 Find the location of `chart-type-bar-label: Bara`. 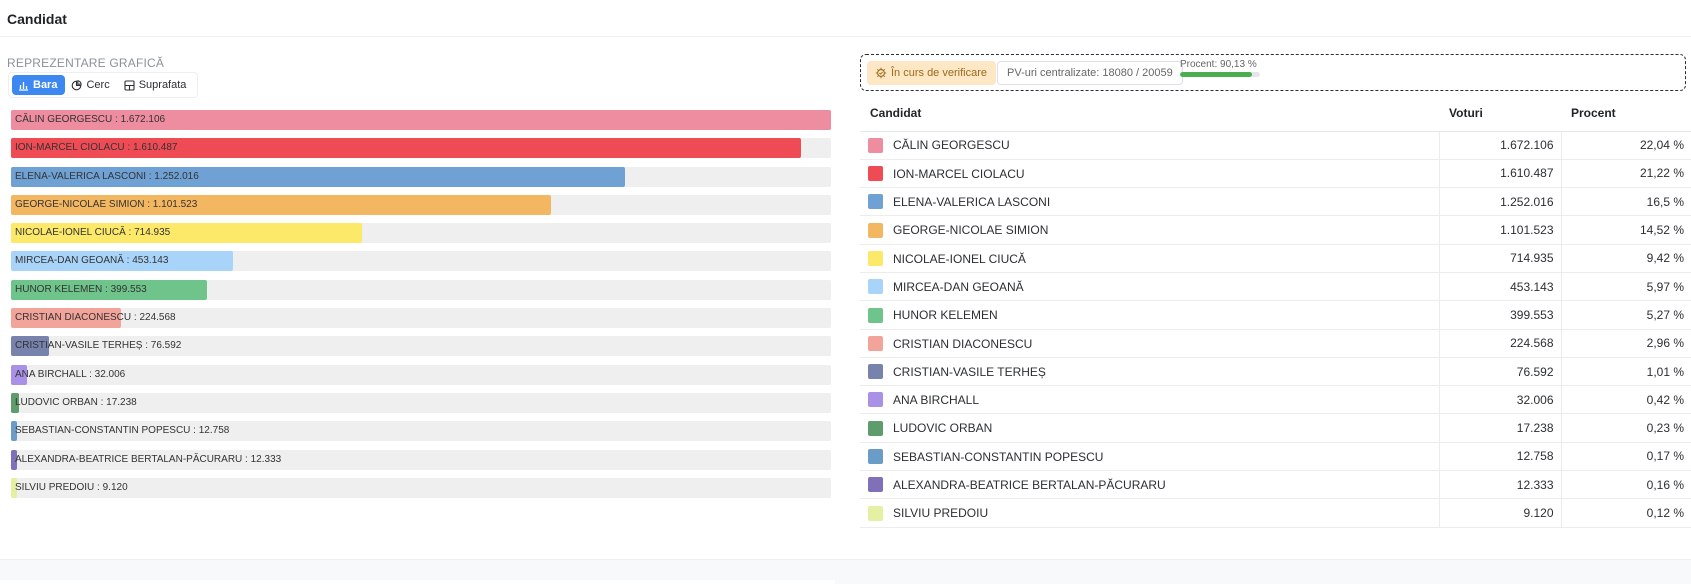

chart-type-bar-label: Bara is located at coordinates (45, 85).